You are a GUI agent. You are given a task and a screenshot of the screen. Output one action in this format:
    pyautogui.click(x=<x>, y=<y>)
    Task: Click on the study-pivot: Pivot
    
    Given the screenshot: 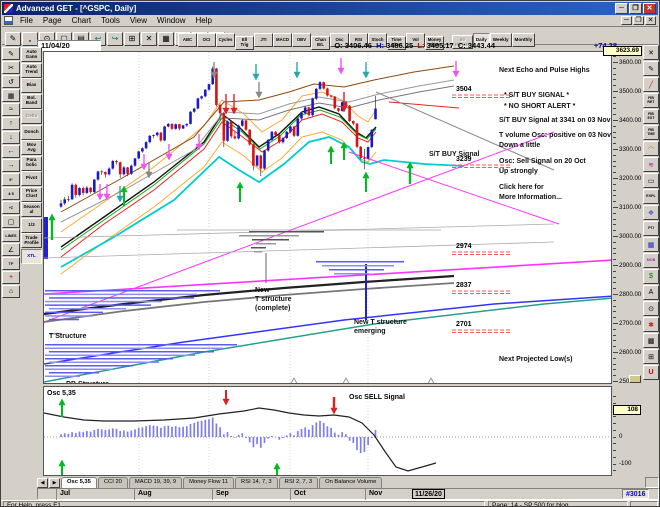 What is the action you would take?
    pyautogui.click(x=31, y=178)
    